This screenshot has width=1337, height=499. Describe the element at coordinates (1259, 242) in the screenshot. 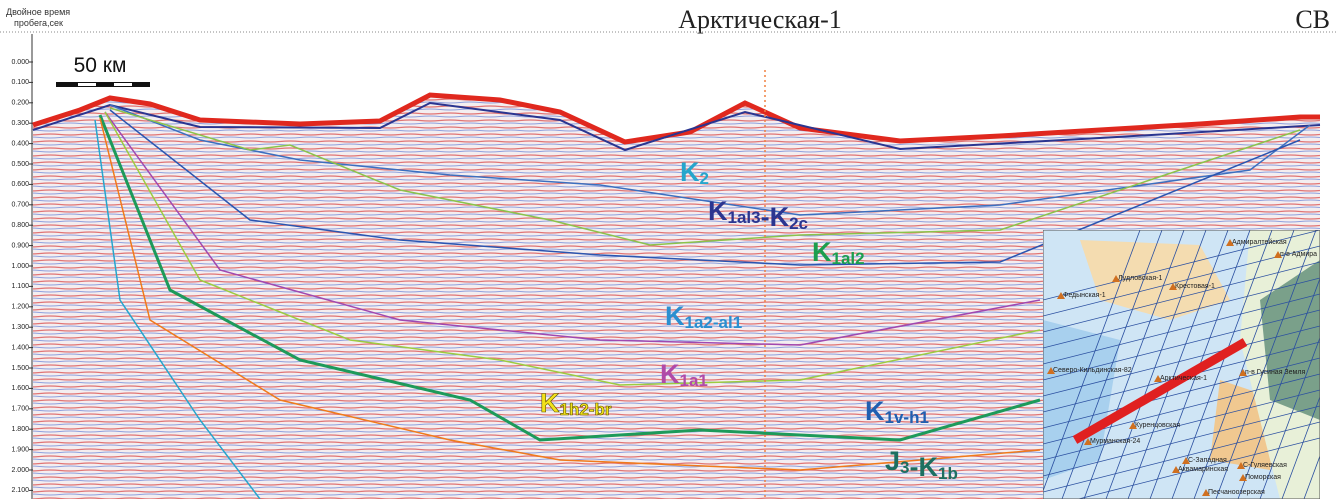

I see `map-label: Адмиралтейская` at that location.